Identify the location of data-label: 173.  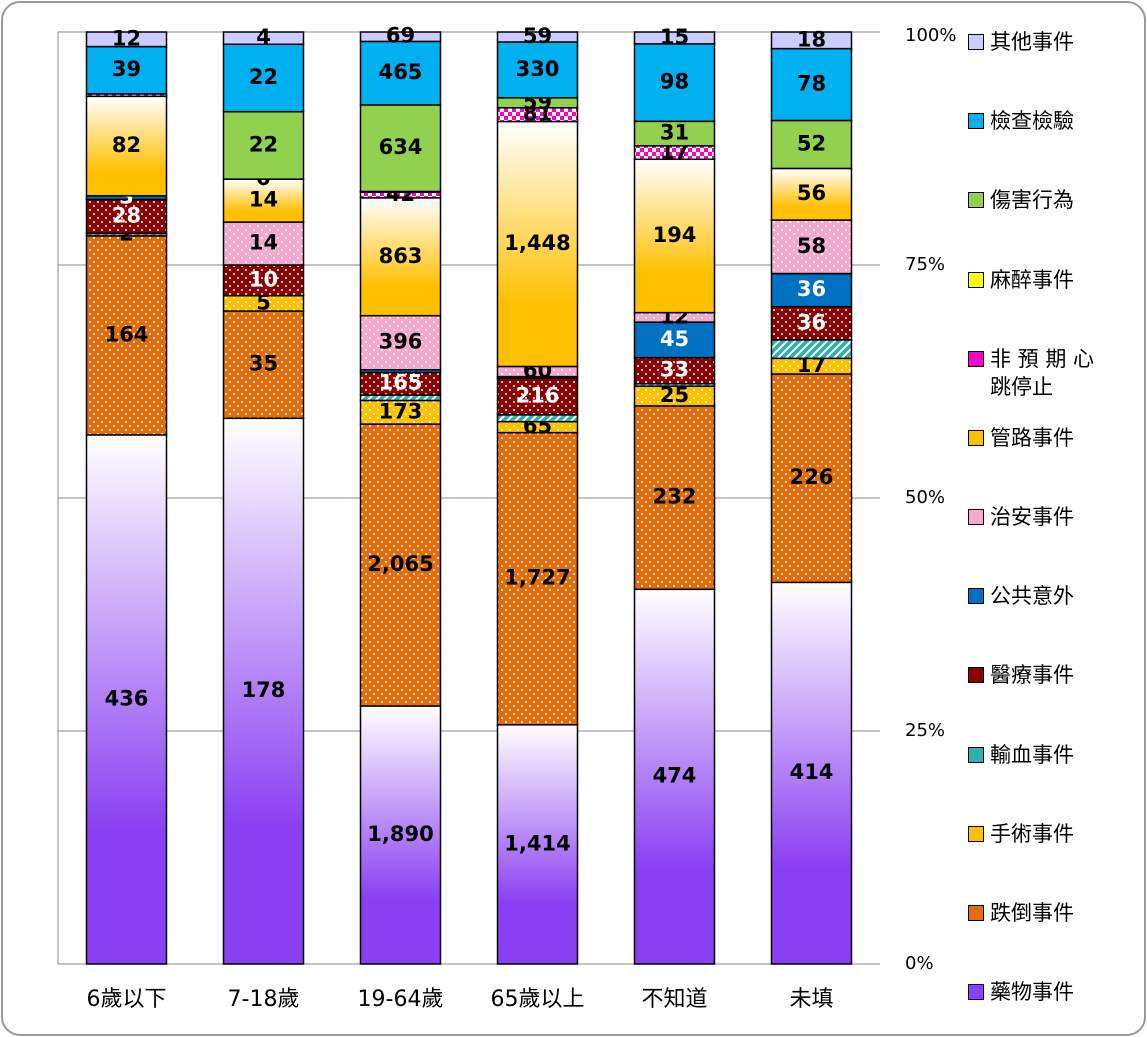
(401, 411).